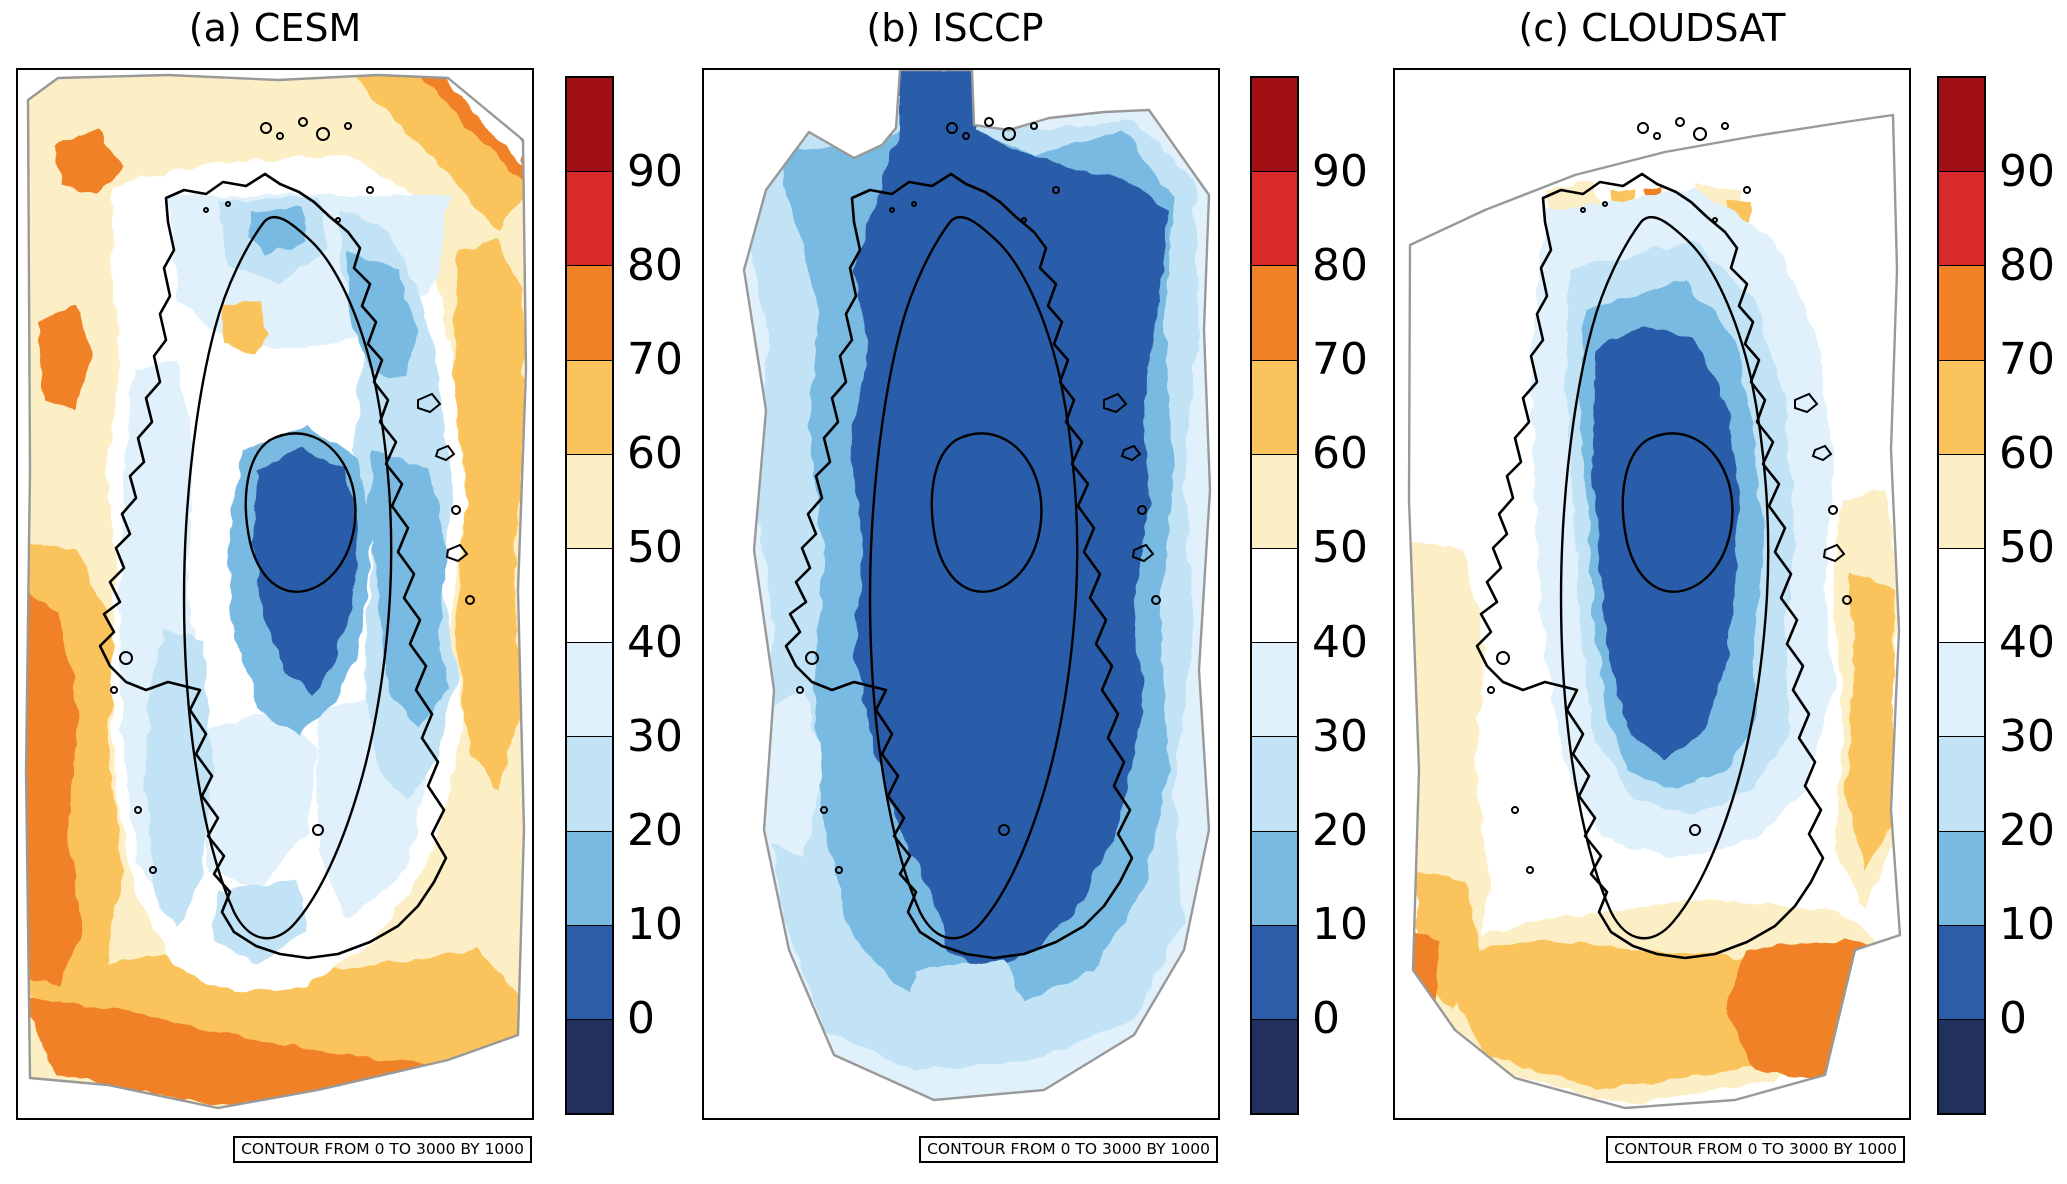 The height and width of the screenshot is (1184, 2067). What do you see at coordinates (955, 28) in the screenshot?
I see `panel-b-title: (b) ISCCP` at bounding box center [955, 28].